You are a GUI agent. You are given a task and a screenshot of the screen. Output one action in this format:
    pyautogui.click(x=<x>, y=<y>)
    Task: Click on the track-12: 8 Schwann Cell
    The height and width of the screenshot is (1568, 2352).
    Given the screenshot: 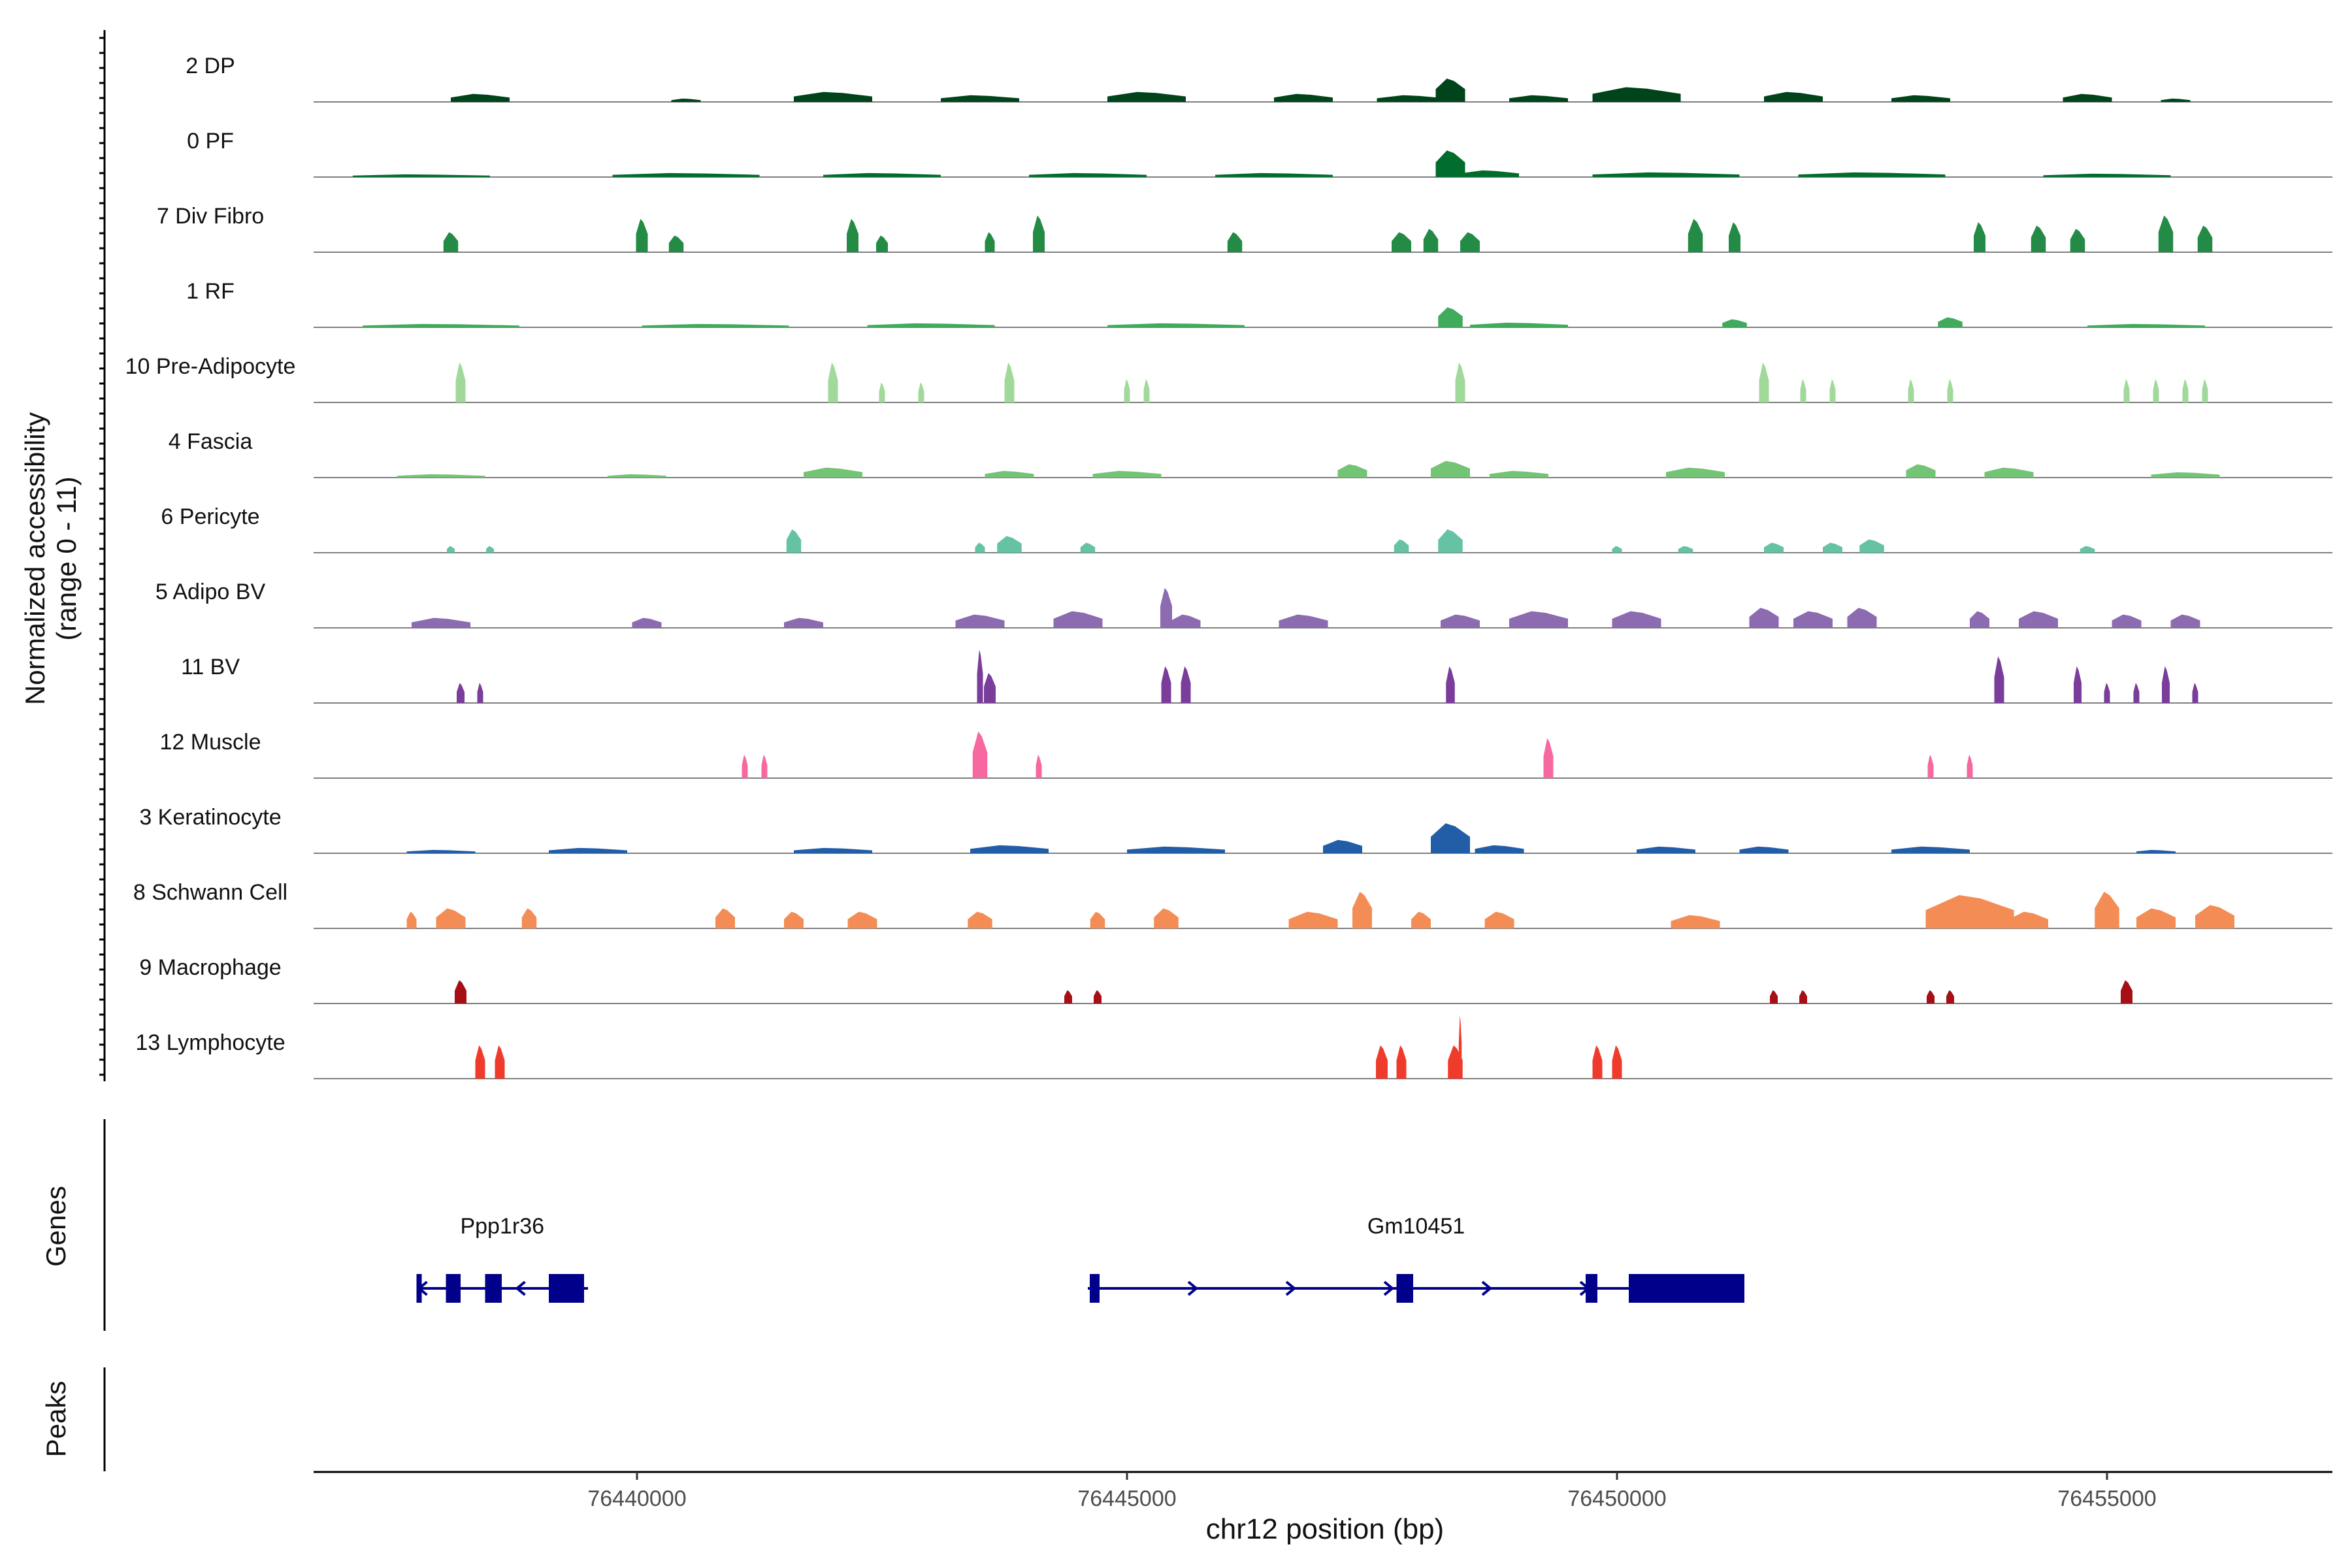 What is the action you would take?
    pyautogui.click(x=1232, y=904)
    